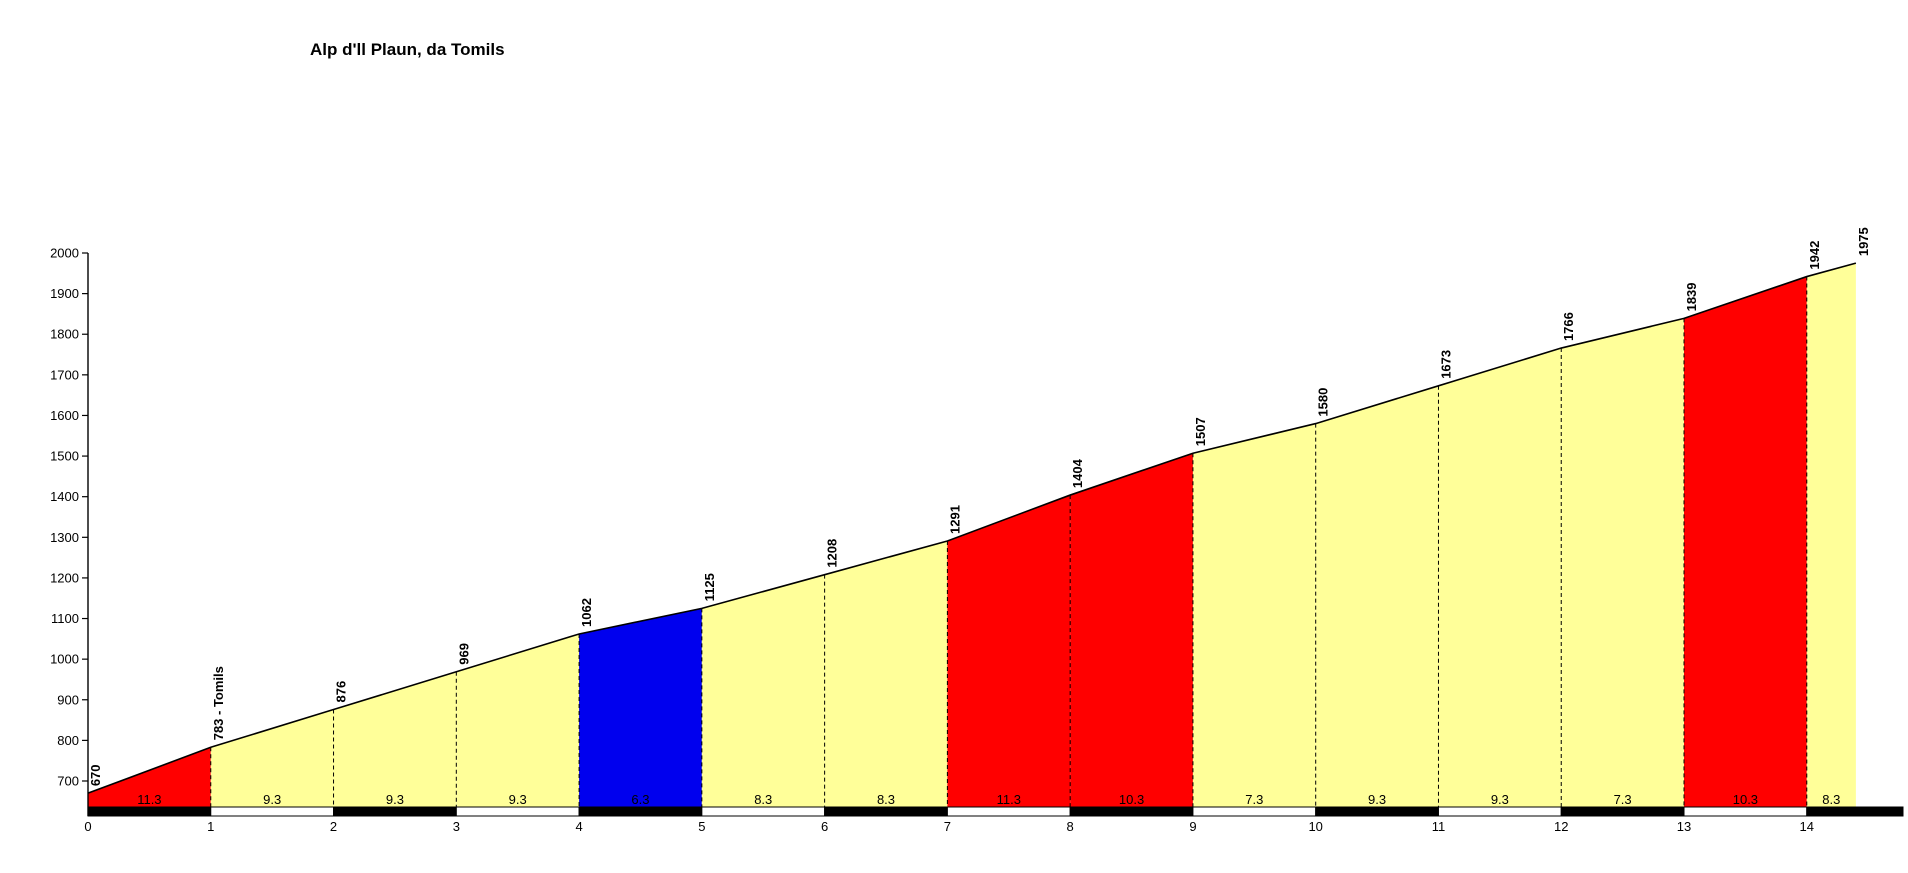 The height and width of the screenshot is (873, 1908). Describe the element at coordinates (64, 537) in the screenshot. I see `y-tick-label: 1300` at that location.